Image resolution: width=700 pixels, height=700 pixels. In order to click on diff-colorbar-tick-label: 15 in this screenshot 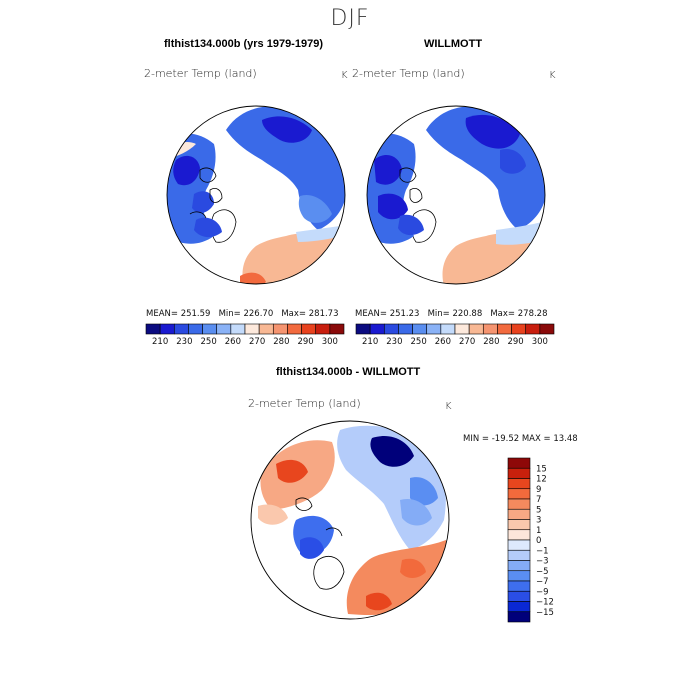, I will do `click(541, 469)`.